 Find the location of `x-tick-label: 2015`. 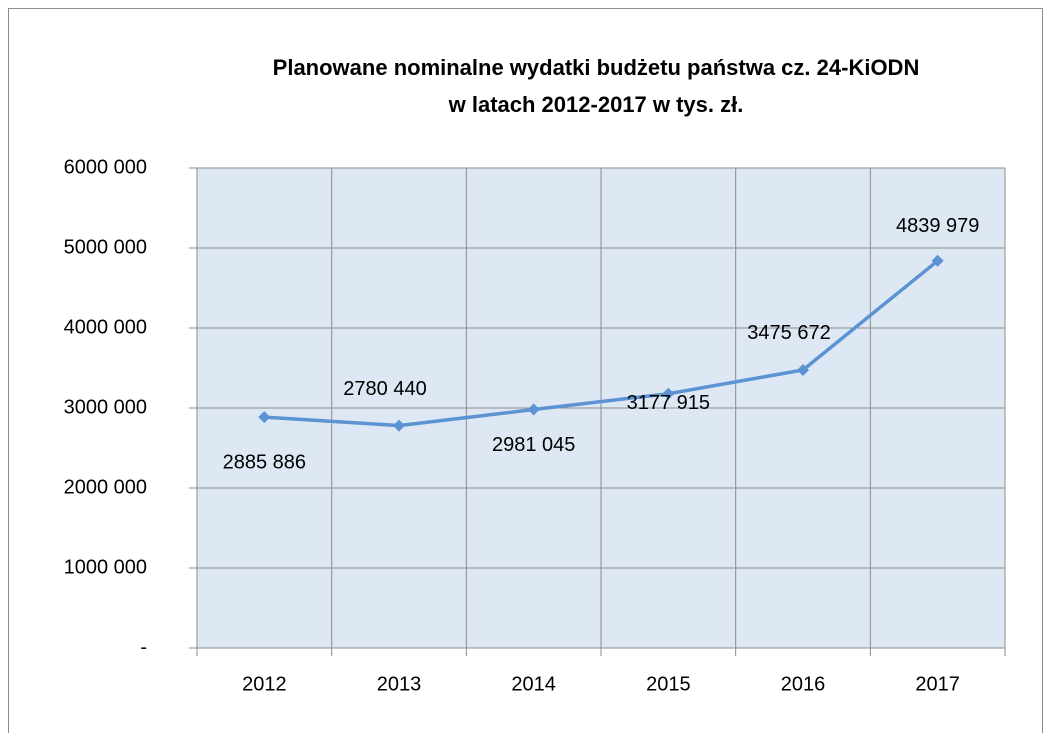

x-tick-label: 2015 is located at coordinates (668, 684).